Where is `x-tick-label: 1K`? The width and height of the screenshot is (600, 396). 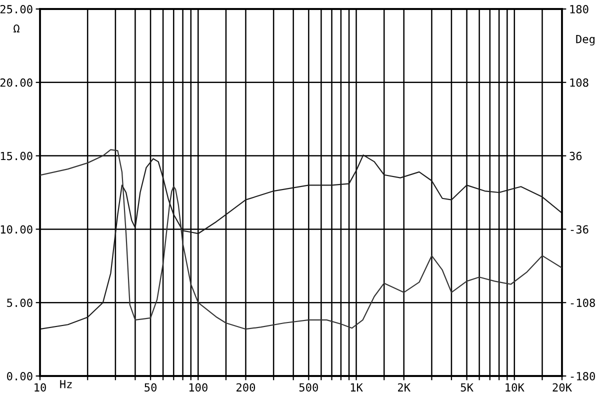
x-tick-label: 1K is located at coordinates (356, 387).